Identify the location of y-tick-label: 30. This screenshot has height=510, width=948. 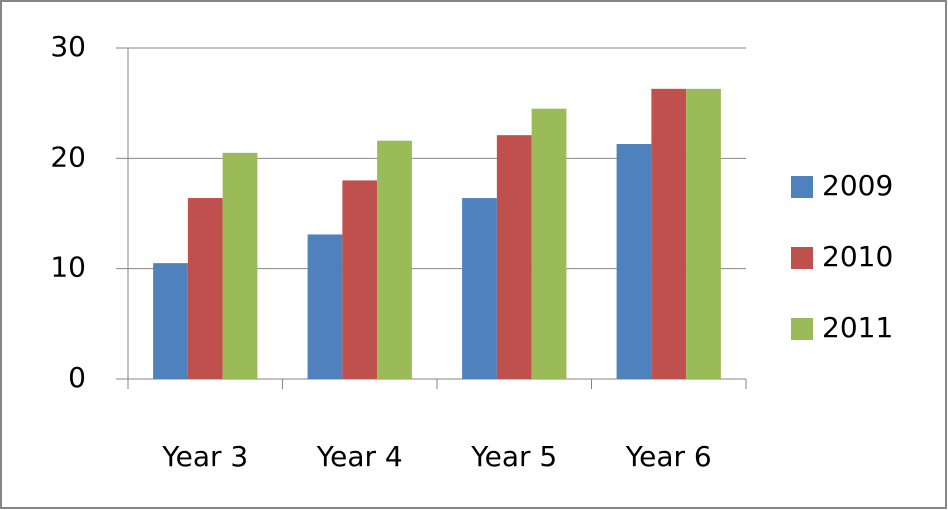
(68, 46).